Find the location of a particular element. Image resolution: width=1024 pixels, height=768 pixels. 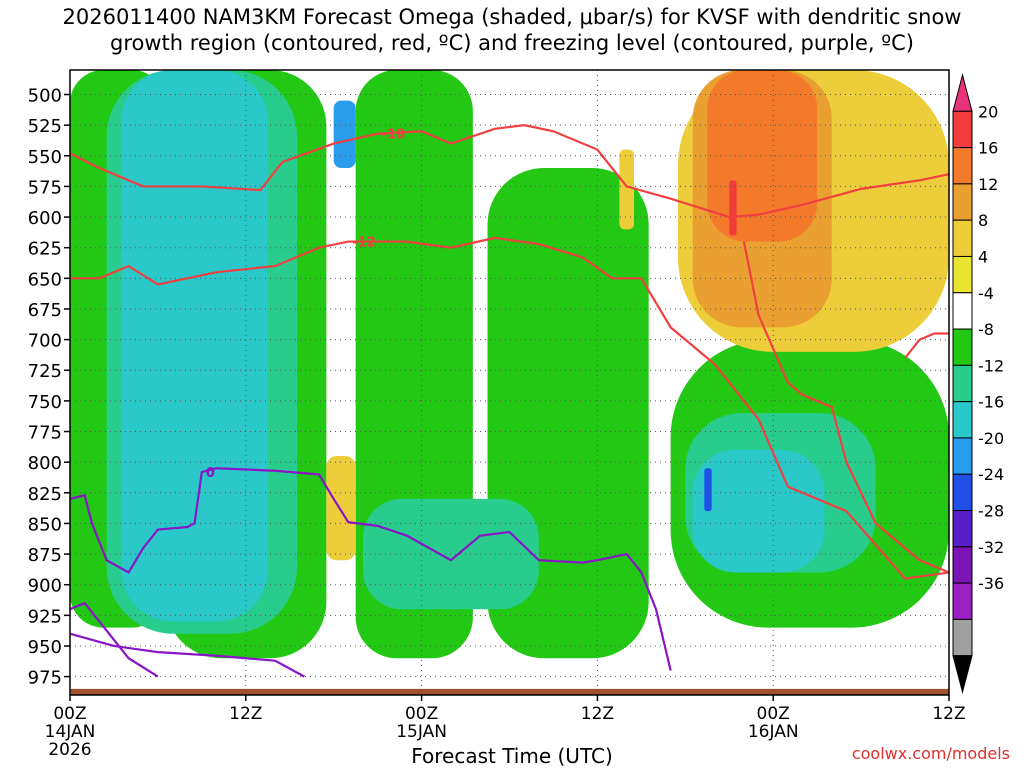

y-tick-label-15: 875 is located at coordinates (45, 555).